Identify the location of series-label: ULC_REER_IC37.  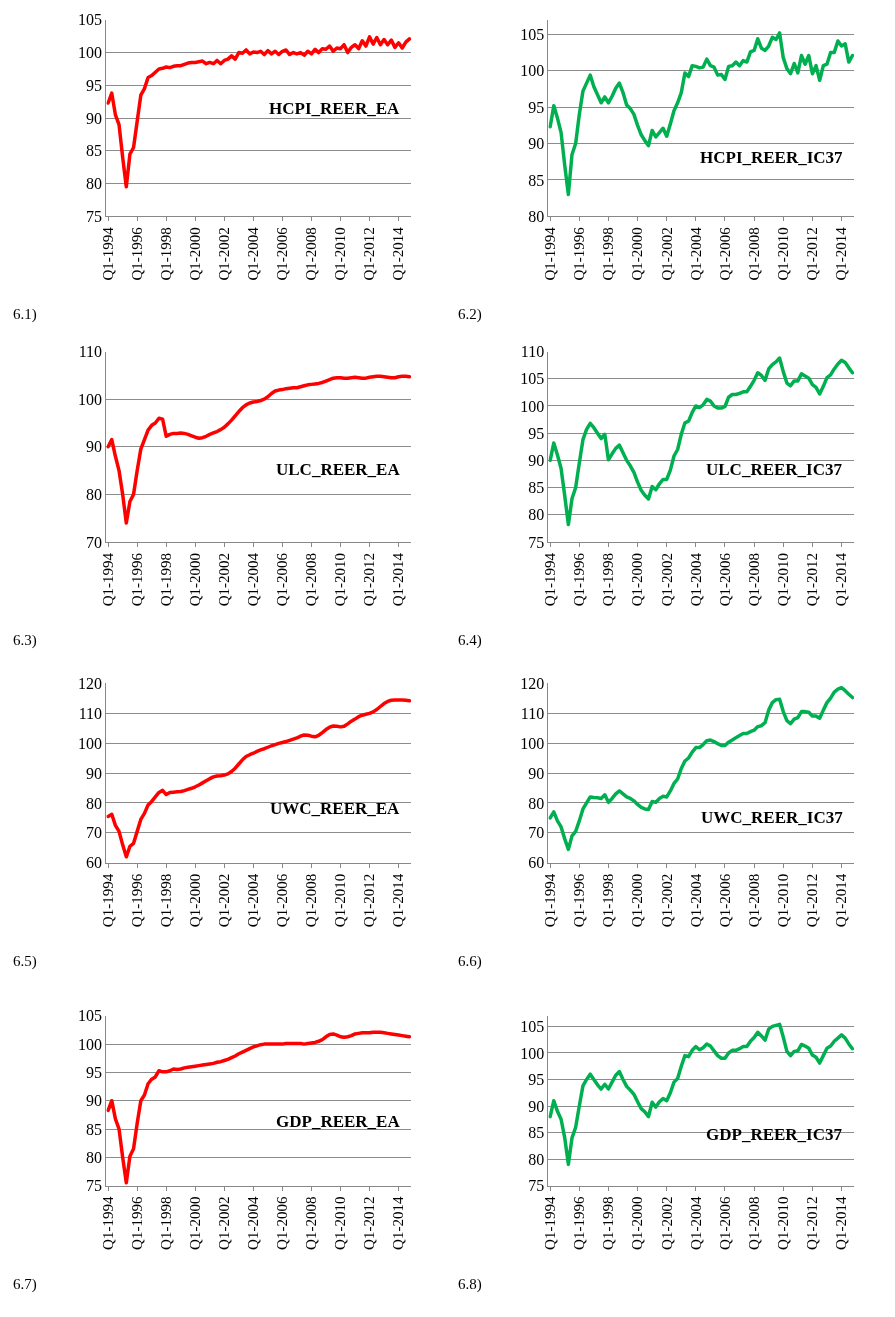
(774, 469).